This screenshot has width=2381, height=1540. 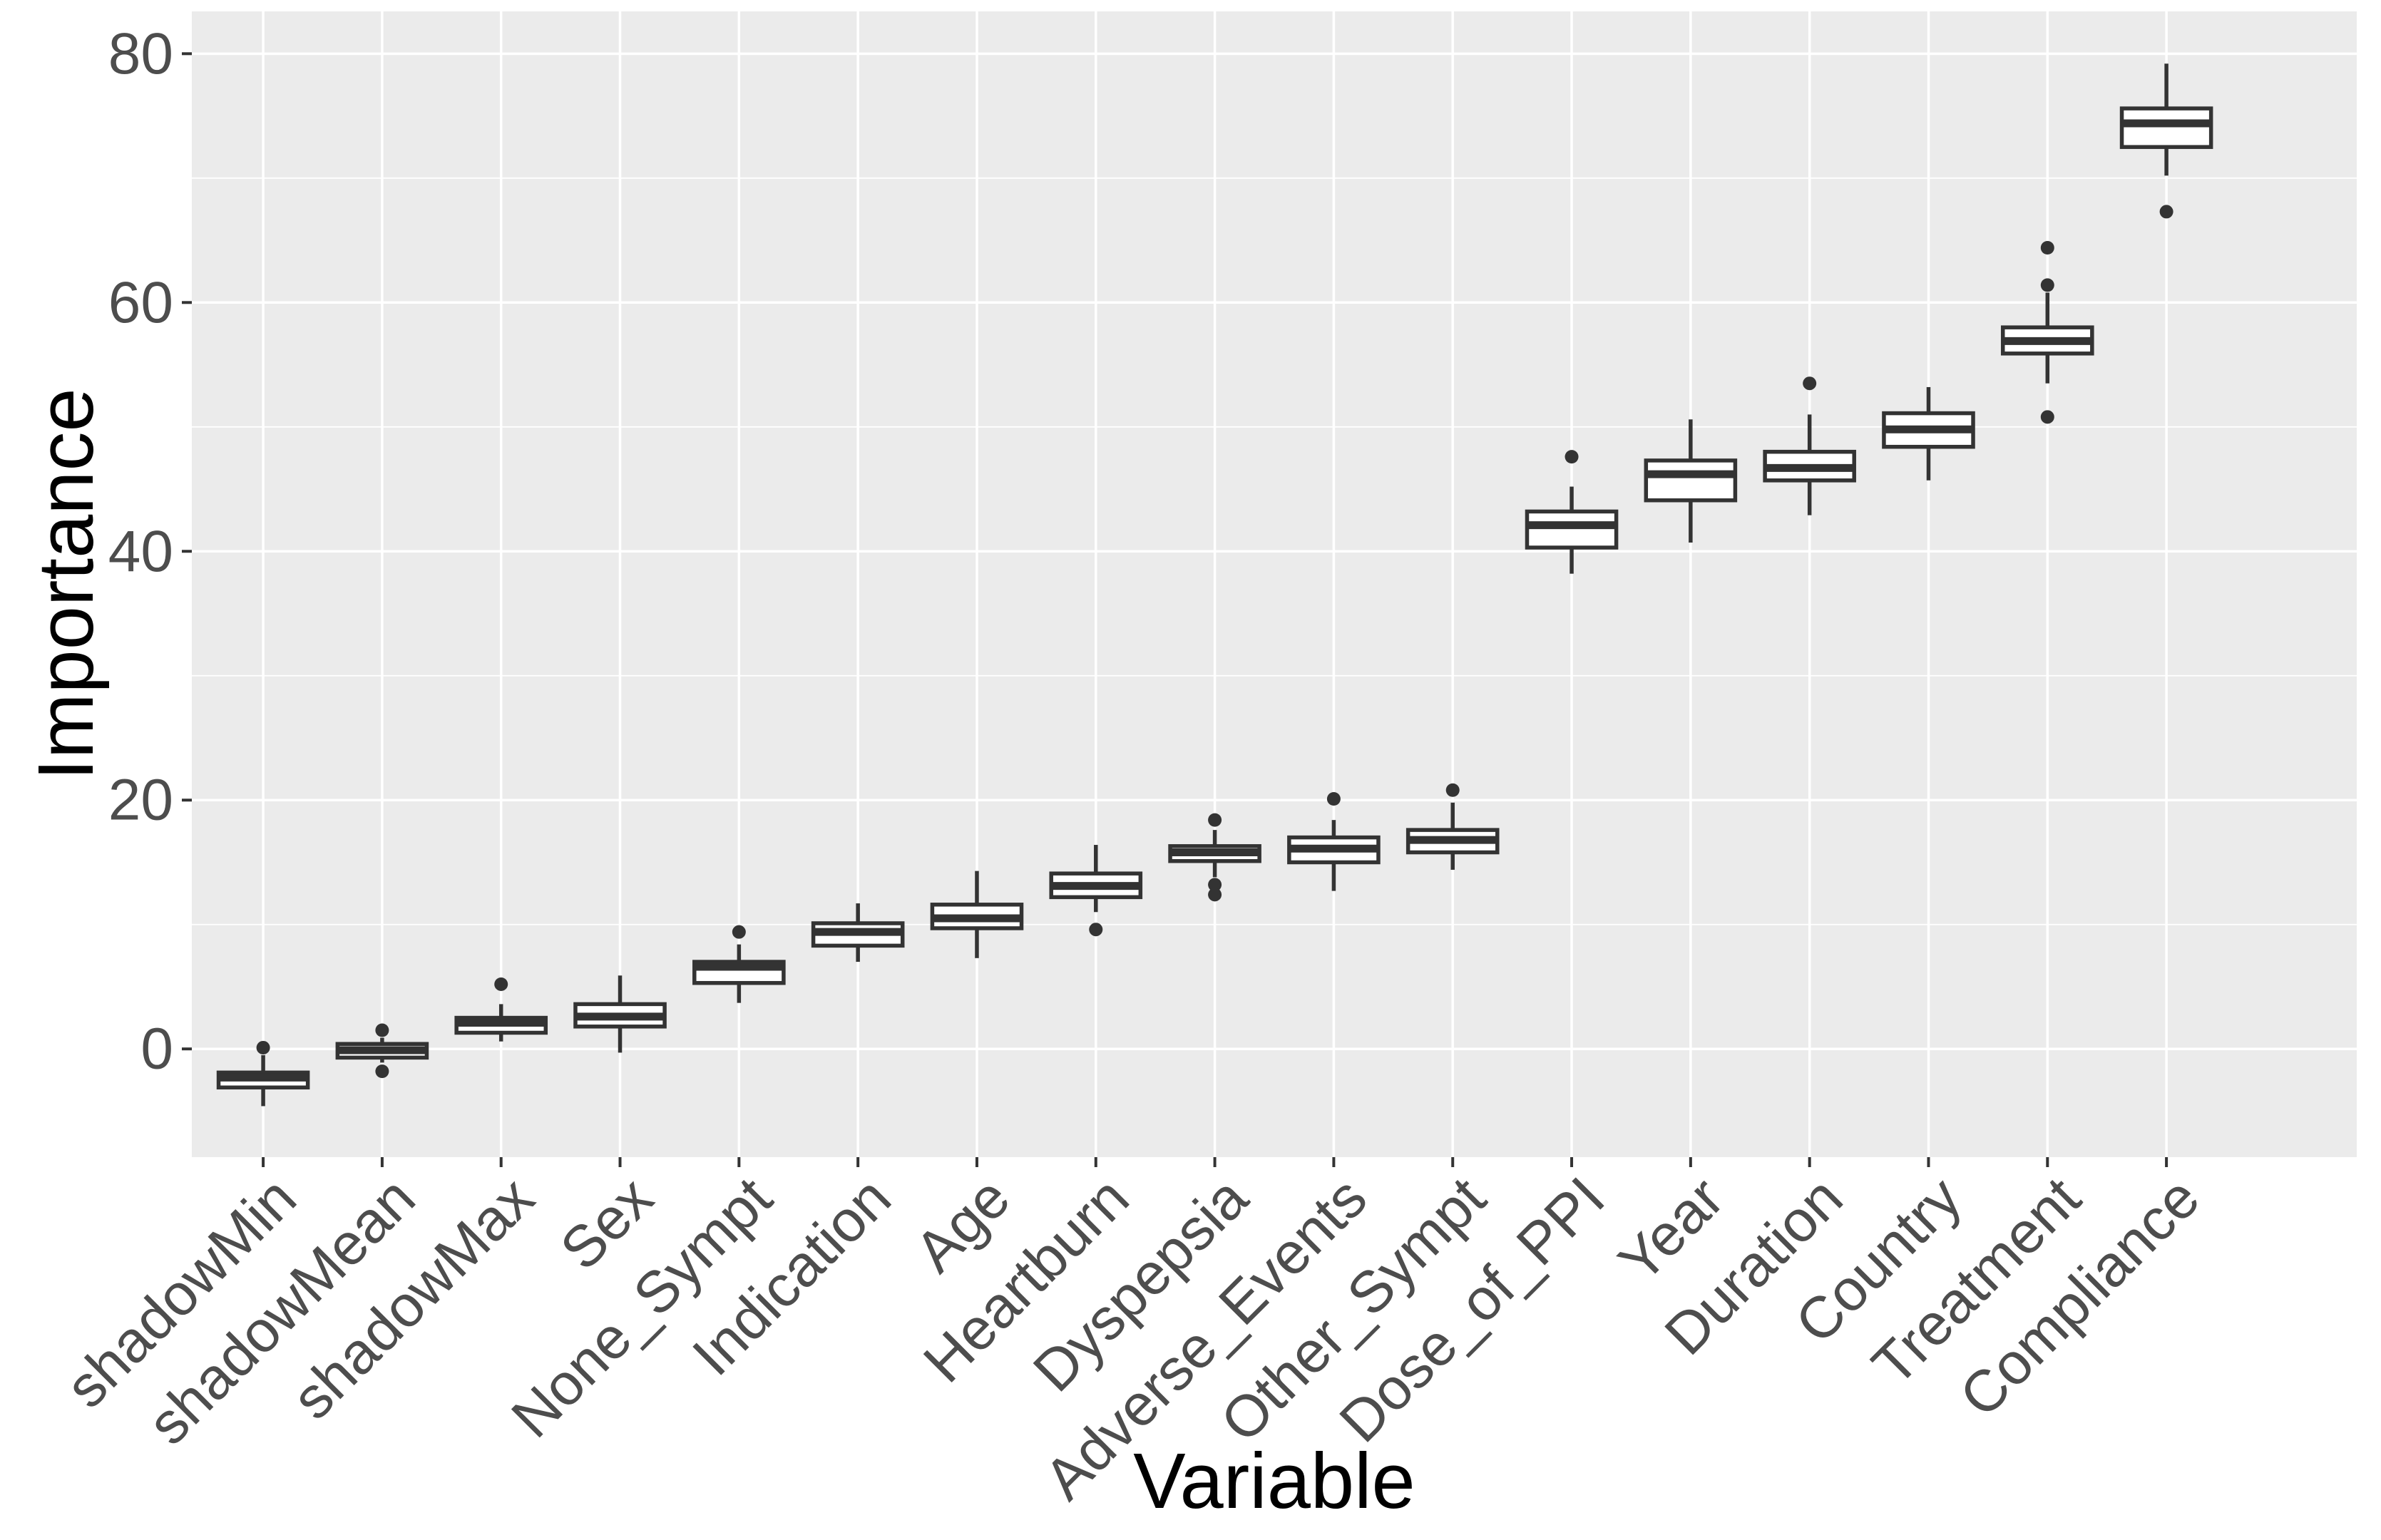 I want to click on x-axis-title: Variable, so click(x=1274, y=1481).